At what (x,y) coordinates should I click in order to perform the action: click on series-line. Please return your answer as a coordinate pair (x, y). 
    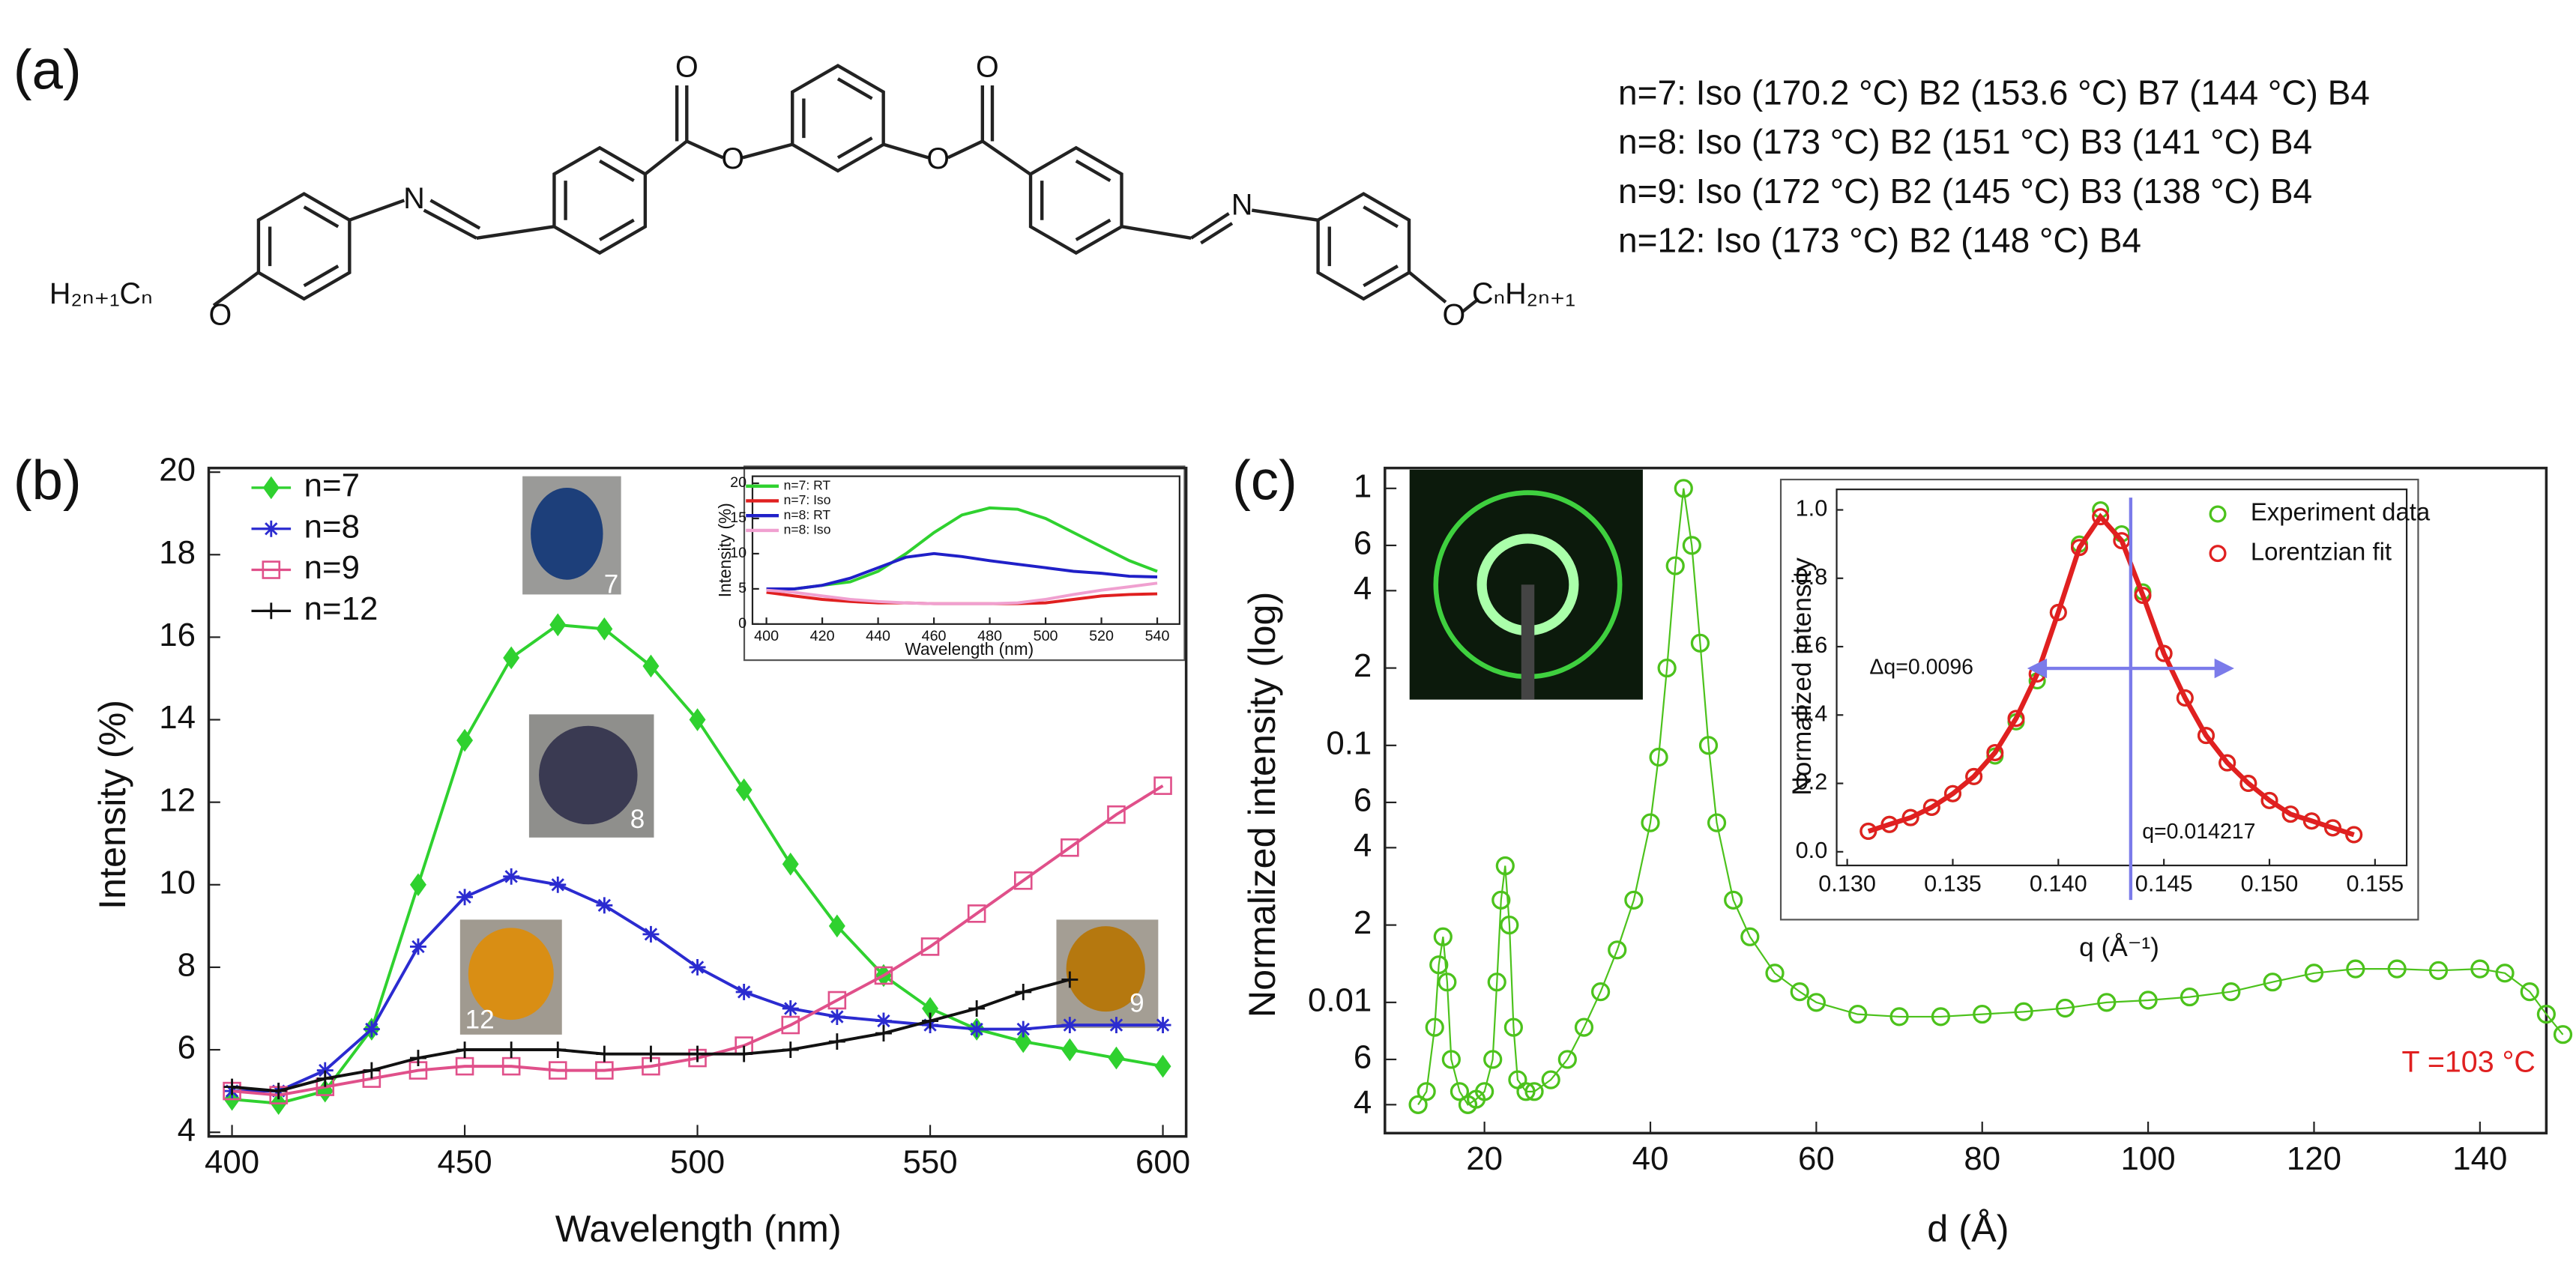
    Looking at the image, I should click on (962, 593).